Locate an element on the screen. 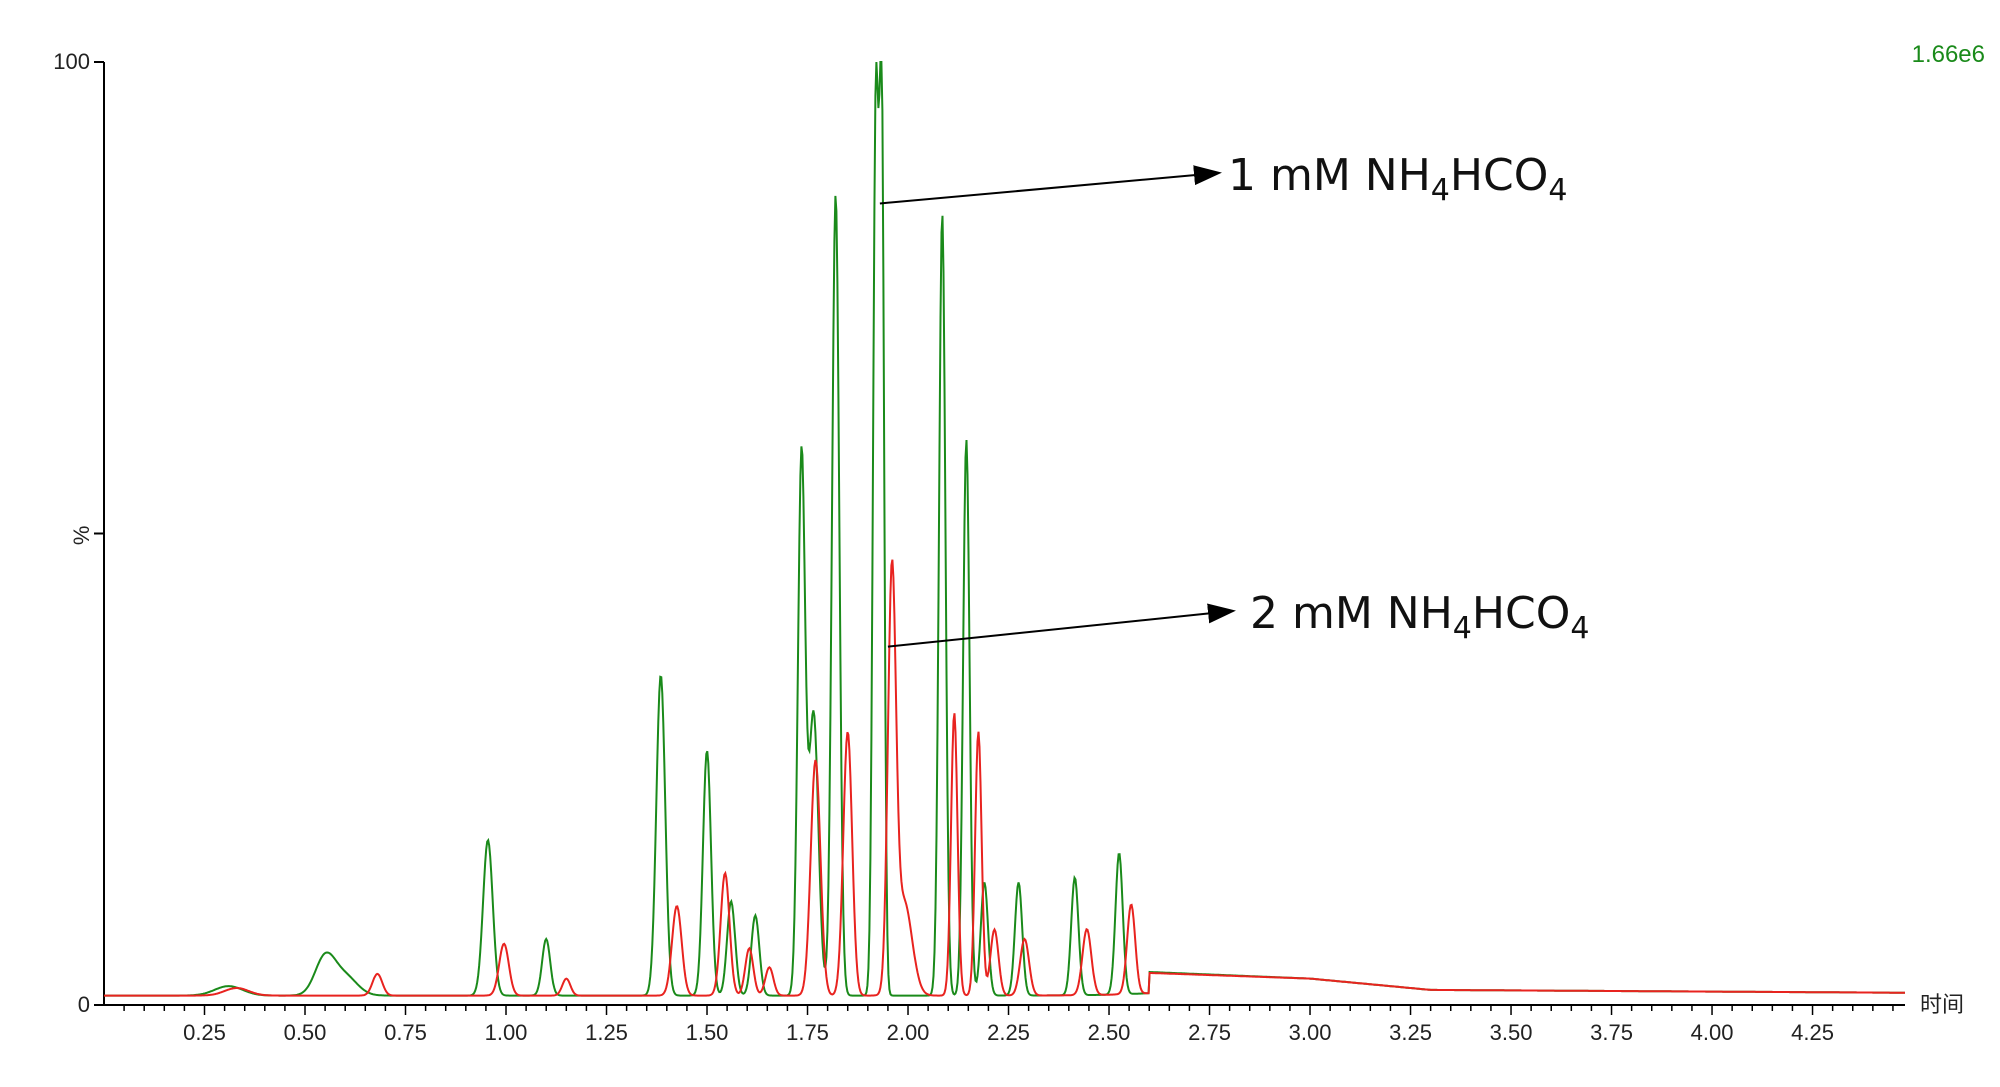 The image size is (2000, 1087). x-tick-label: 2.75 is located at coordinates (1209, 1032).